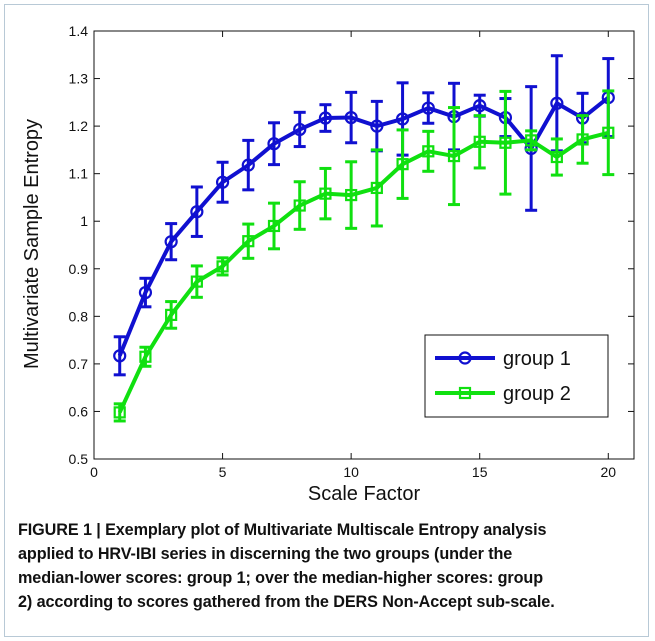 Image resolution: width=655 pixels, height=641 pixels. Describe the element at coordinates (351, 472) in the screenshot. I see `x-tick-label: 10` at that location.